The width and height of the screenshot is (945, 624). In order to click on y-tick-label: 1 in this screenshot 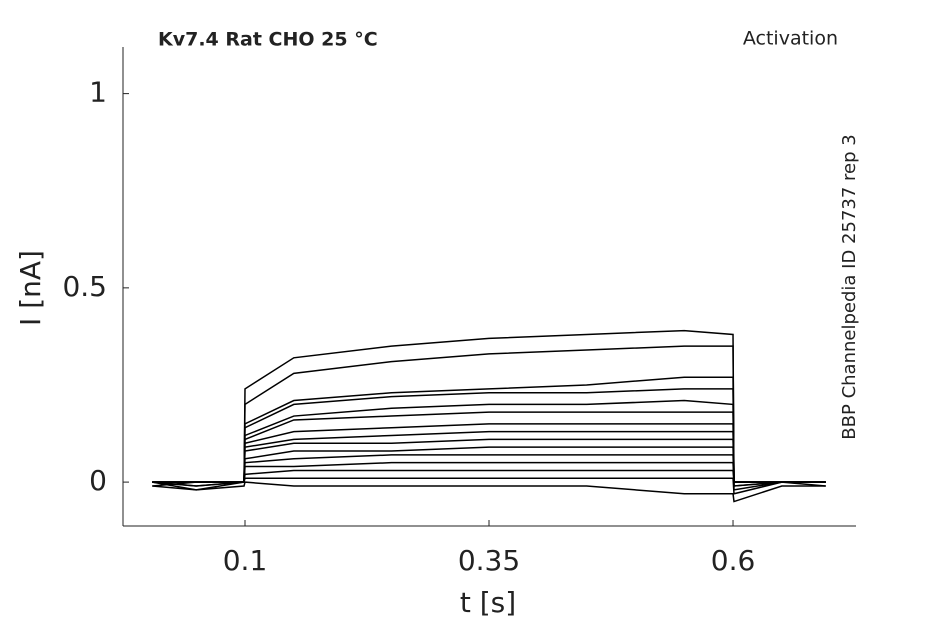, I will do `click(98, 92)`.